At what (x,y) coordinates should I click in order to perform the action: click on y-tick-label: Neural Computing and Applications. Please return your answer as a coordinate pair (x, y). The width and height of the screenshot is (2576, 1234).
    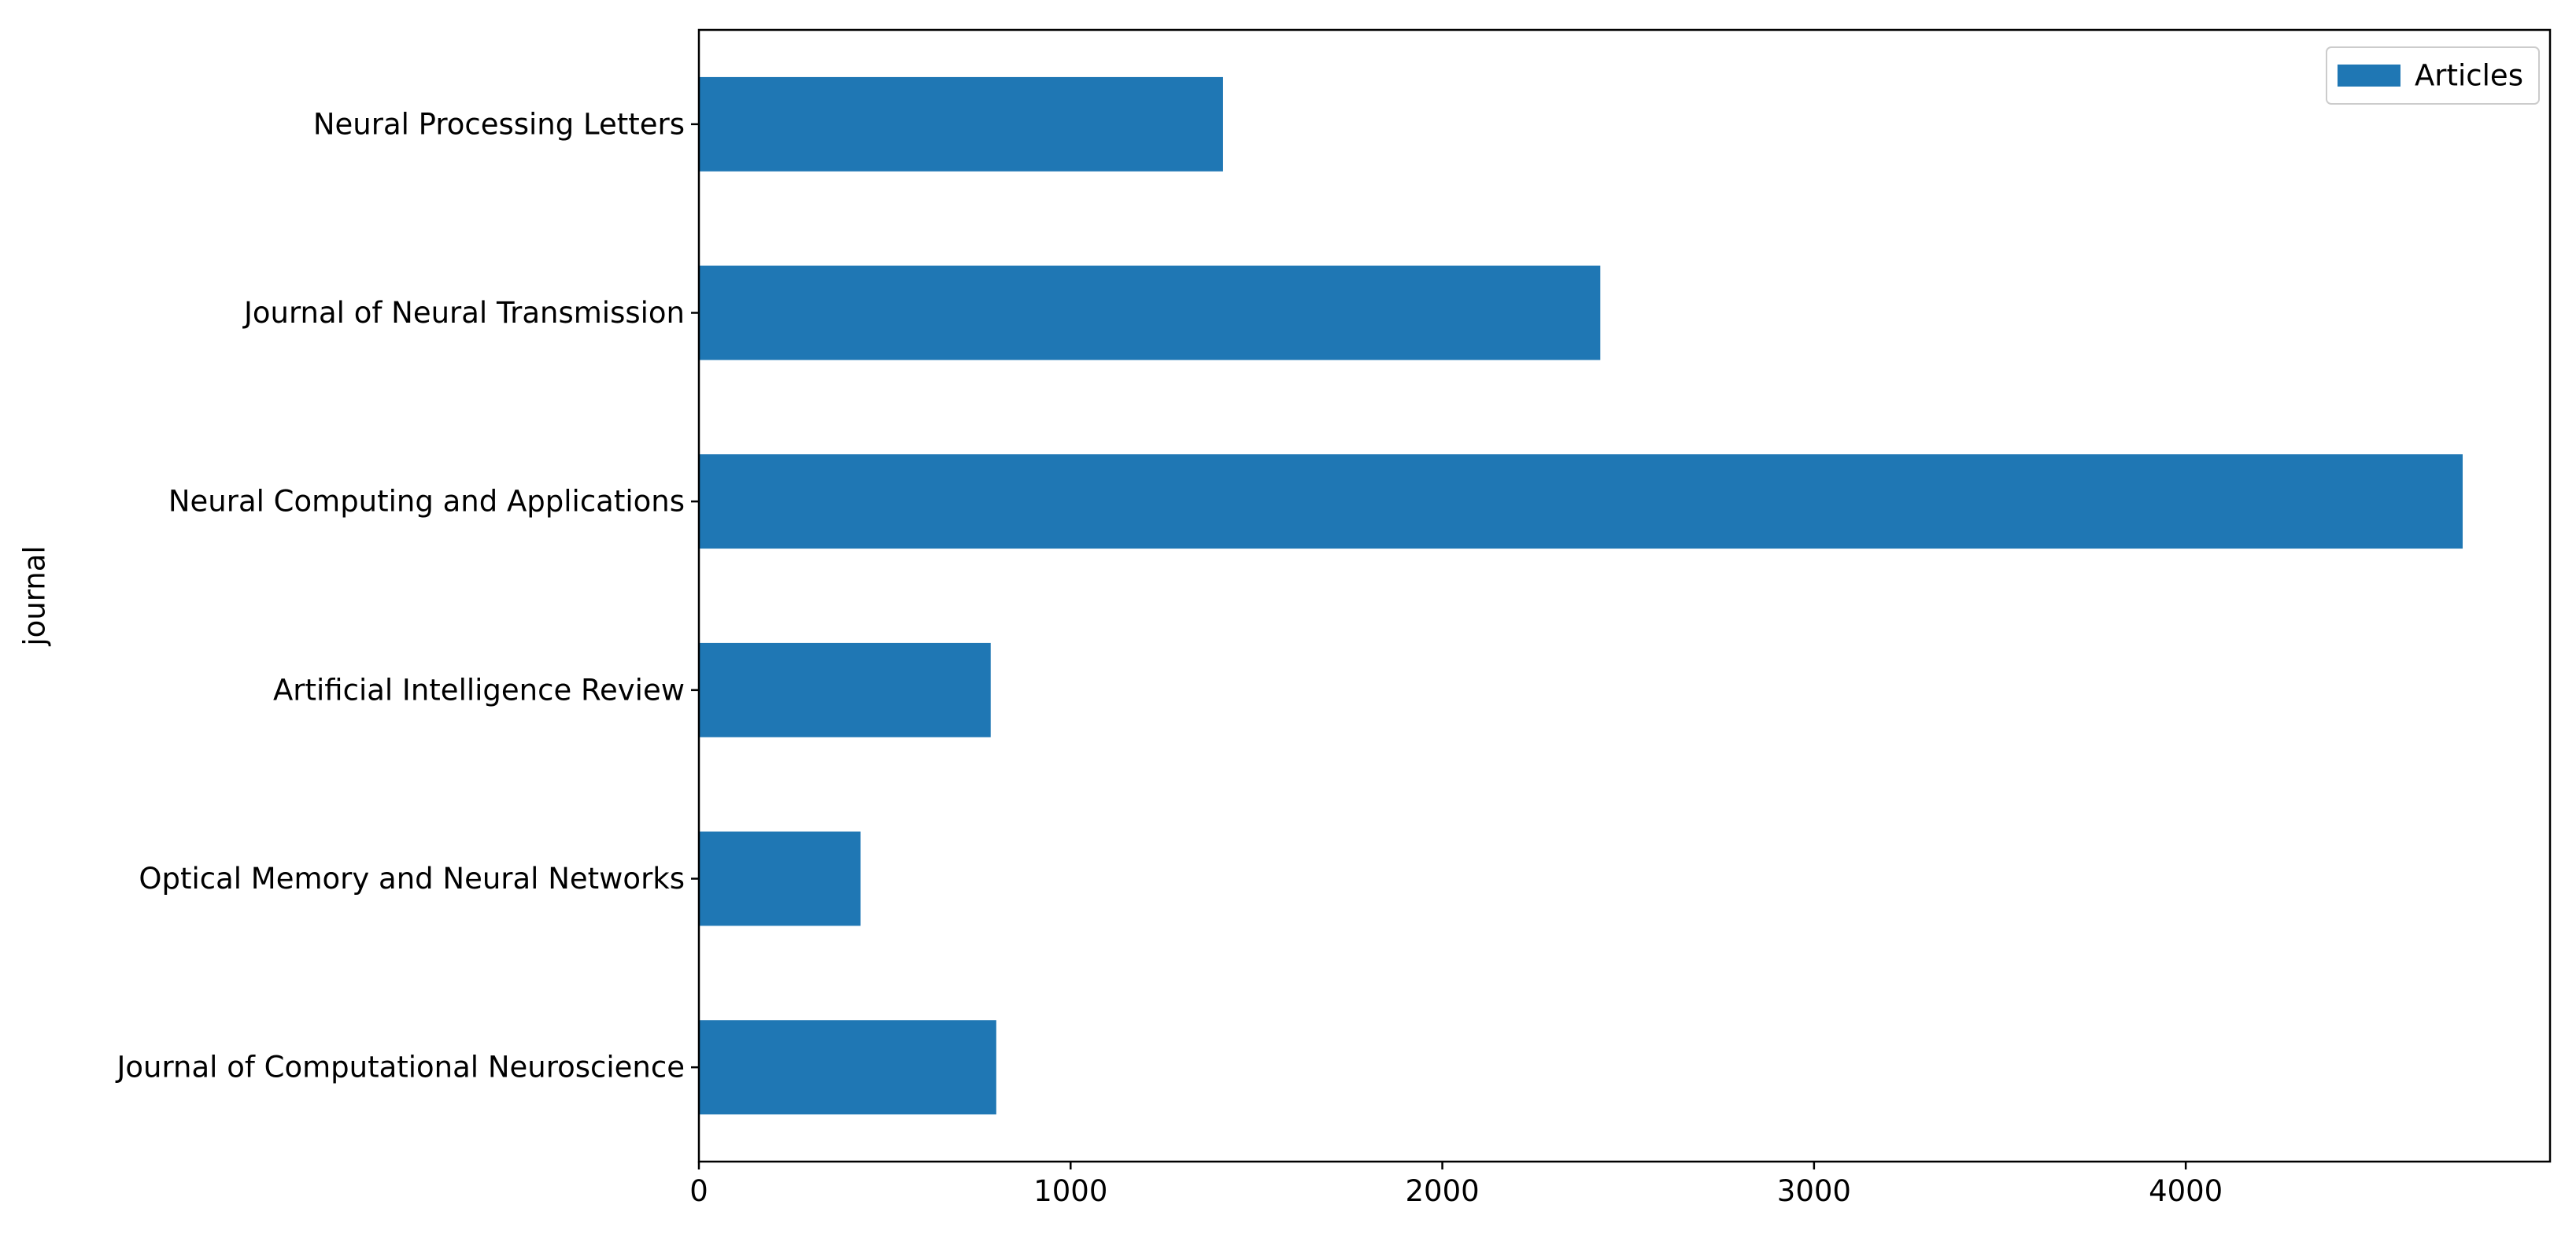
    Looking at the image, I should click on (426, 502).